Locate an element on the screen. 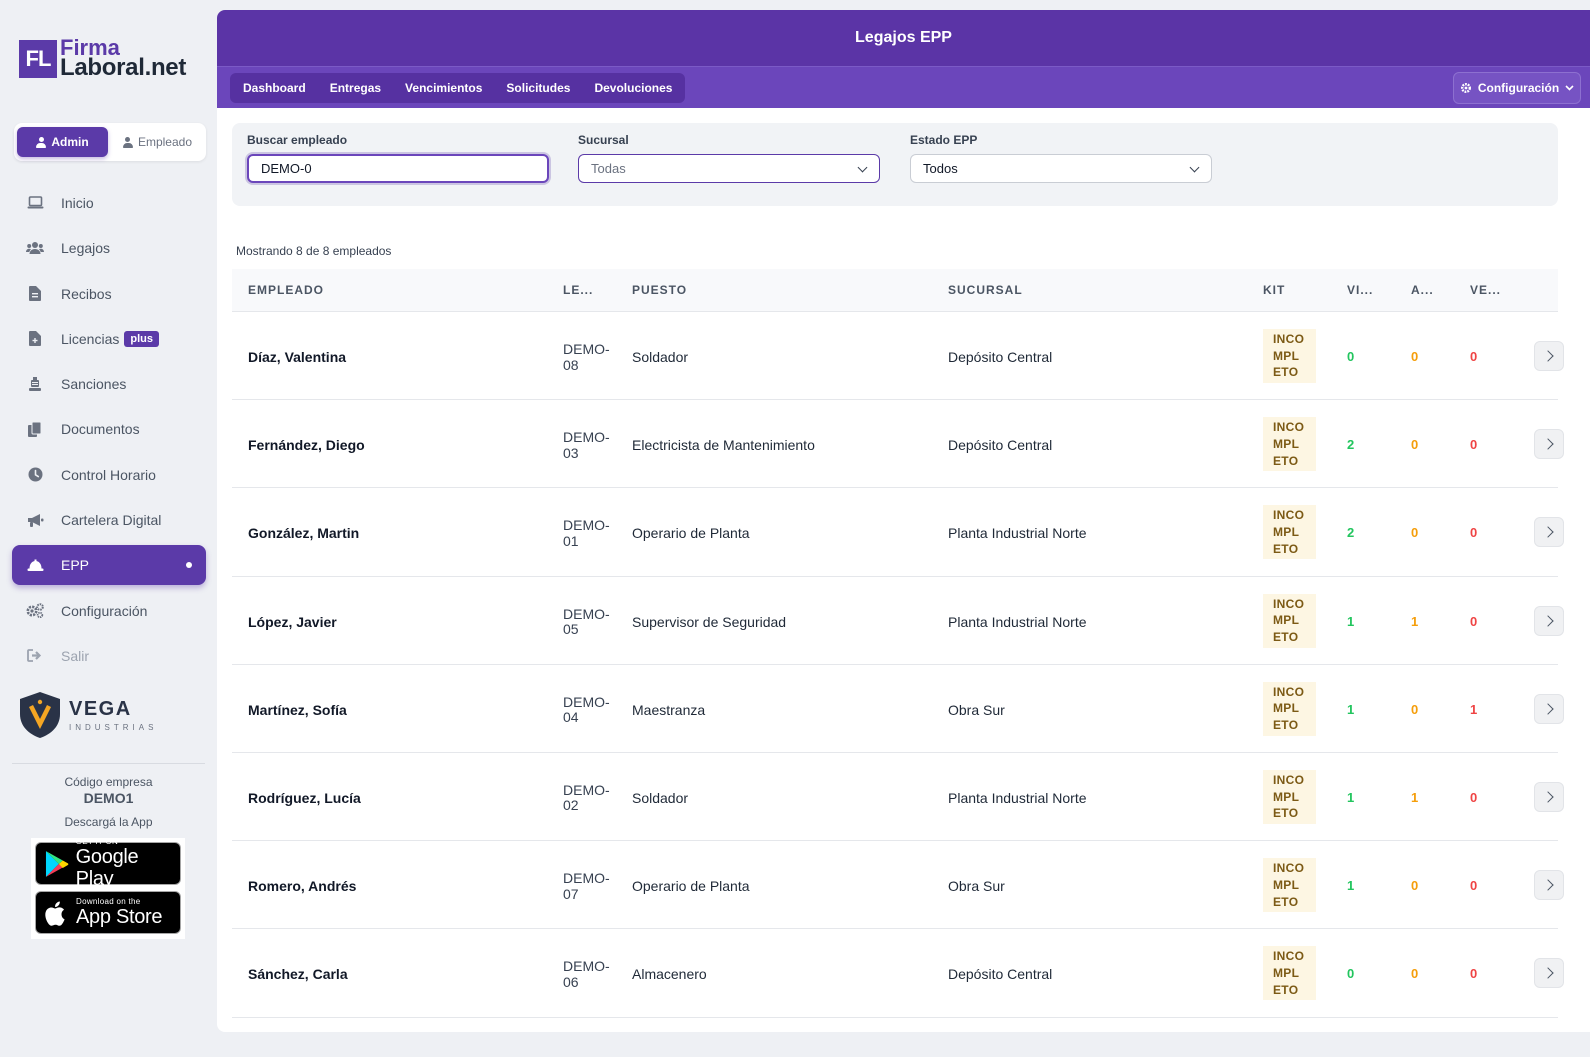 The image size is (1590, 1057). employee-position: Maestranza is located at coordinates (669, 709).